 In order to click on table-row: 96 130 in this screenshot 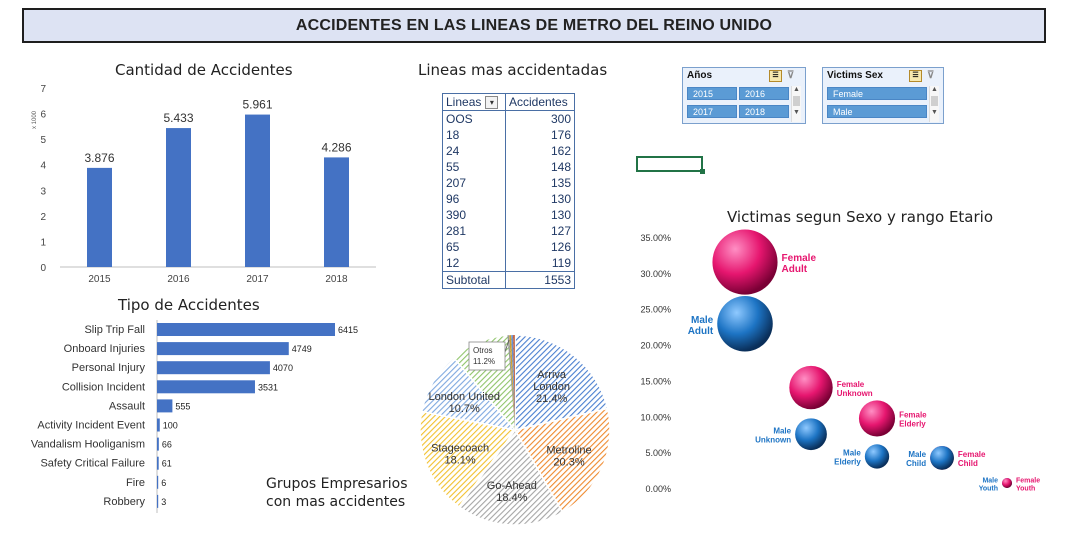, I will do `click(509, 199)`.